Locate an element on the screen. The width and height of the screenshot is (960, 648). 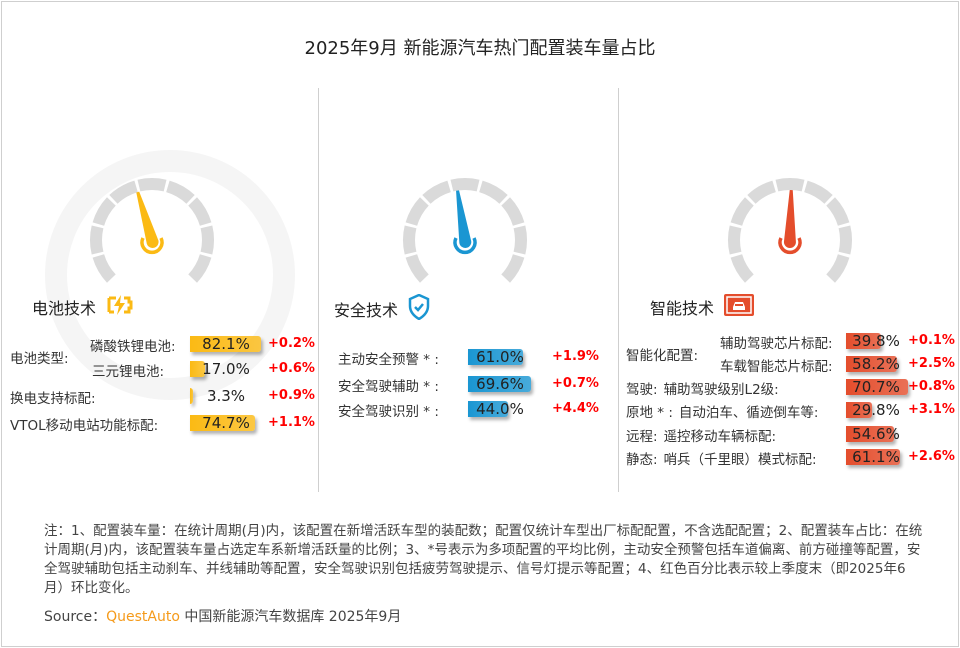
gauge is located at coordinates (790, 230).